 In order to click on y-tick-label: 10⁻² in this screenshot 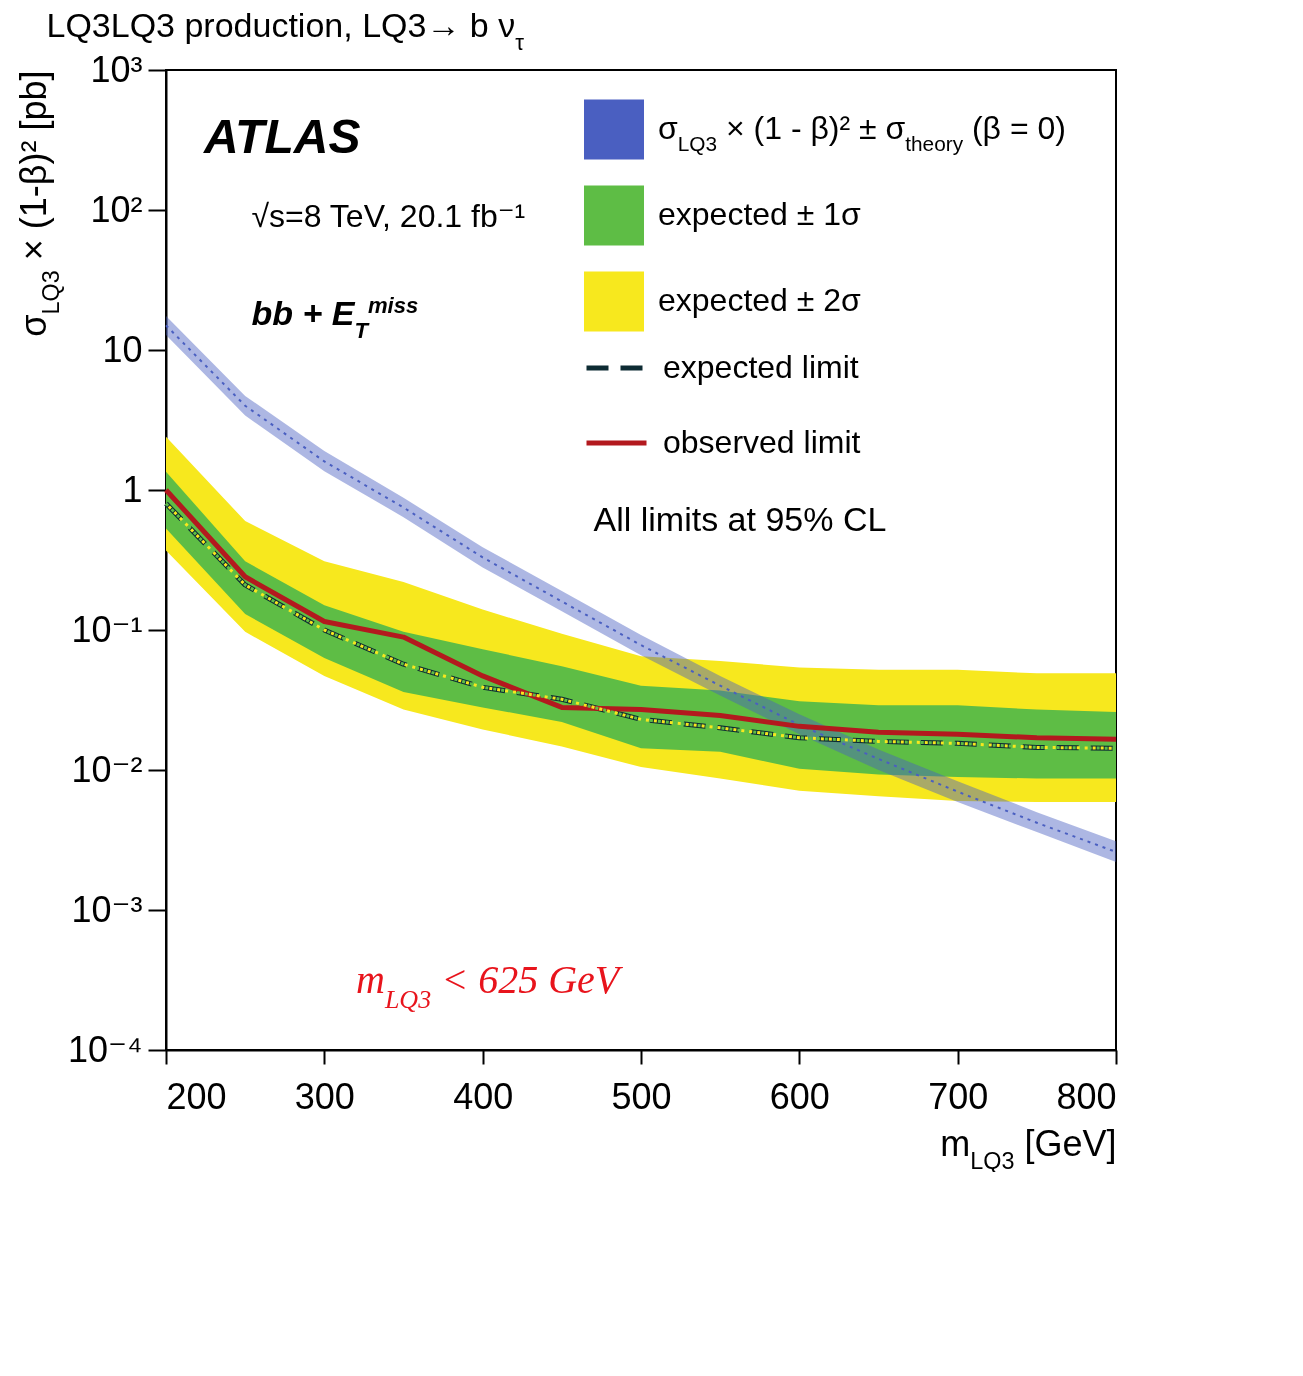, I will do `click(107, 769)`.